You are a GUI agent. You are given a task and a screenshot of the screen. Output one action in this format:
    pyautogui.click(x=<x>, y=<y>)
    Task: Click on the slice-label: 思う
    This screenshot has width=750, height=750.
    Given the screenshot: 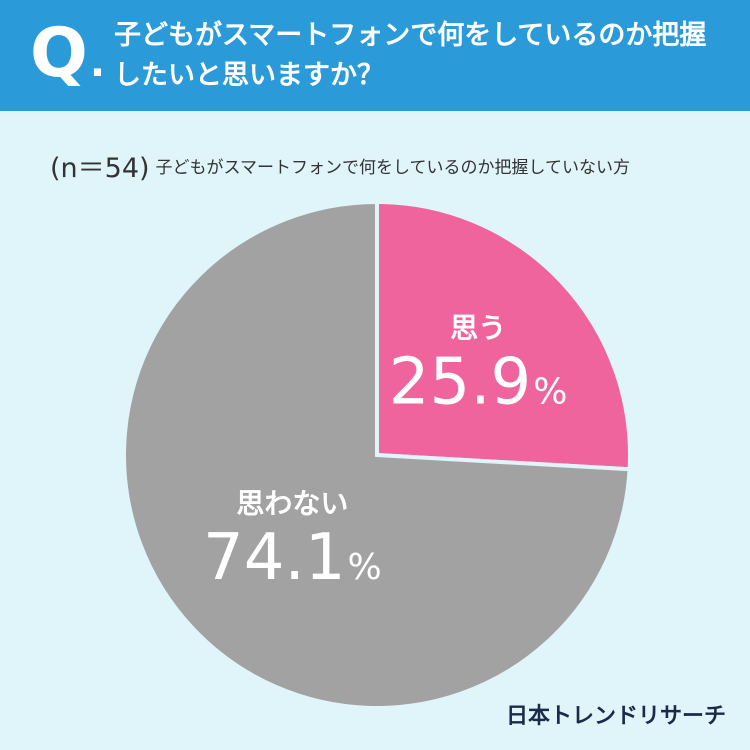 What is the action you would take?
    pyautogui.click(x=478, y=327)
    